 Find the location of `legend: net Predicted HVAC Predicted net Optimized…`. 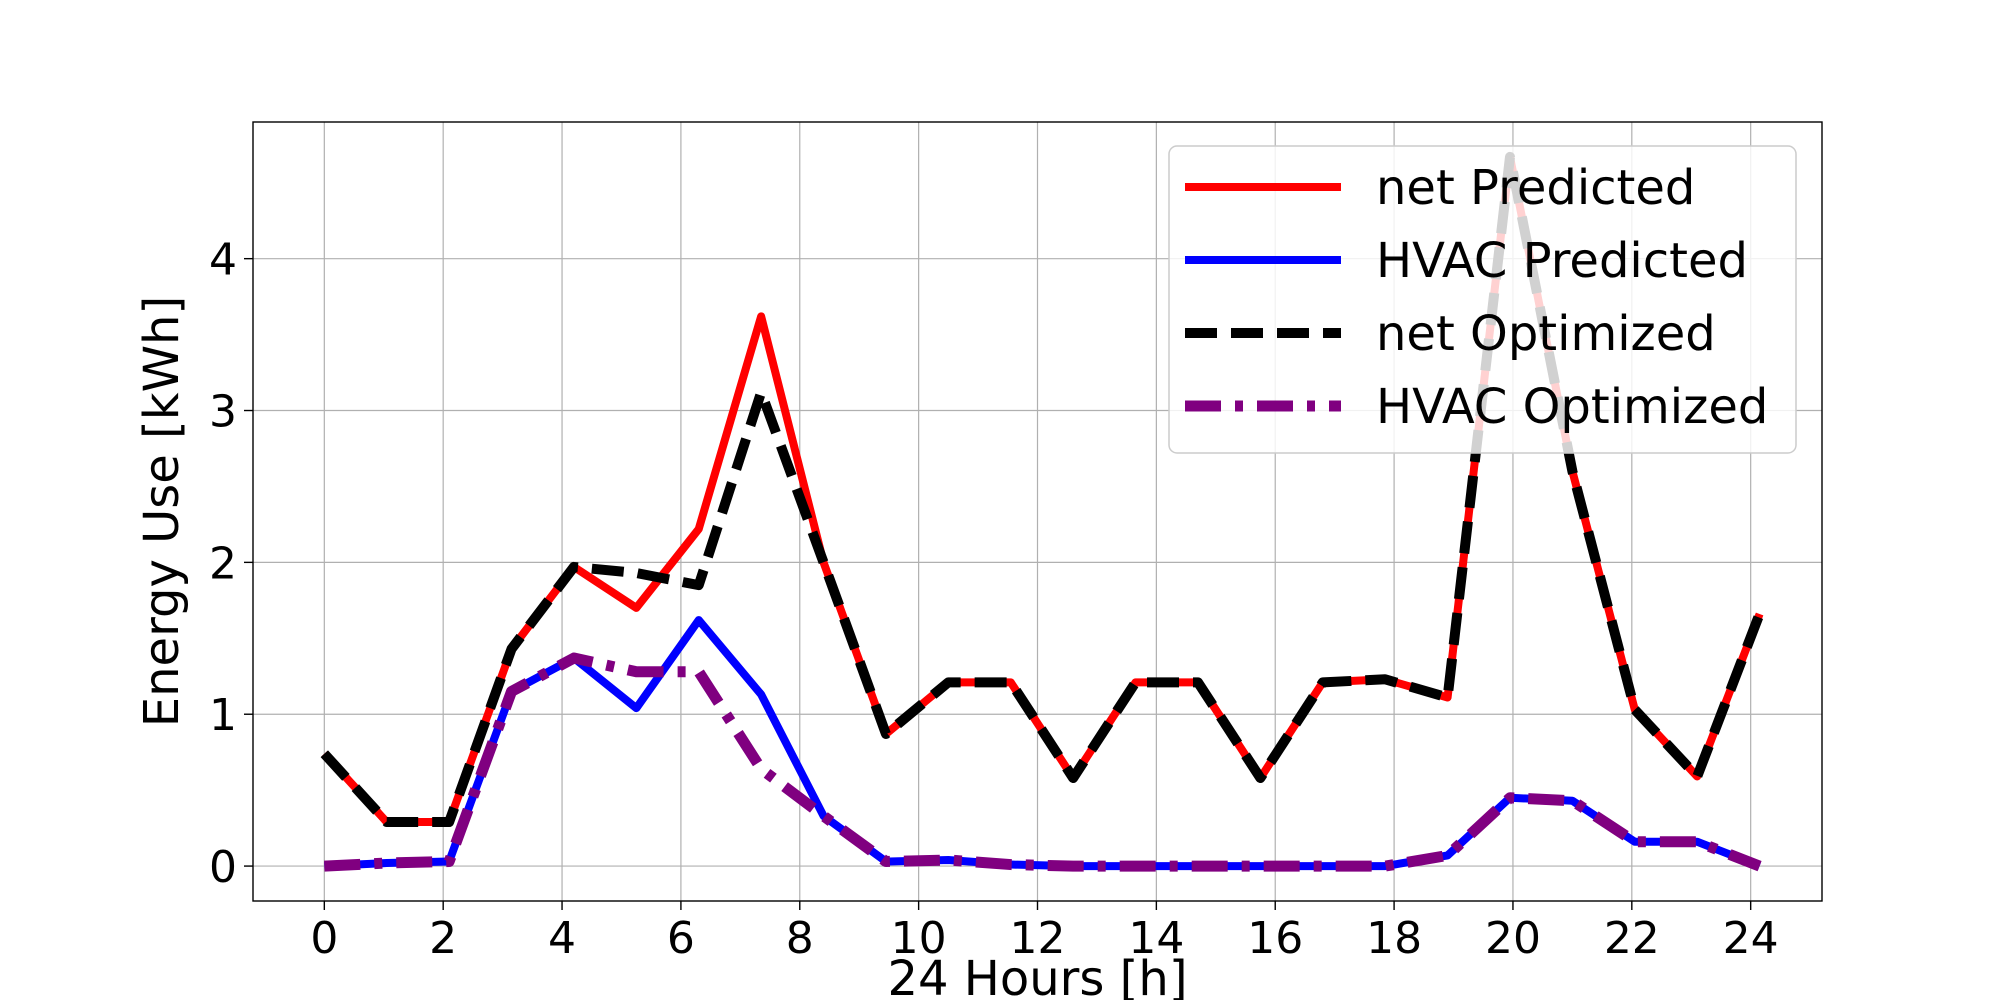

legend: net Predicted HVAC Predicted net Optimized… is located at coordinates (1482, 299).